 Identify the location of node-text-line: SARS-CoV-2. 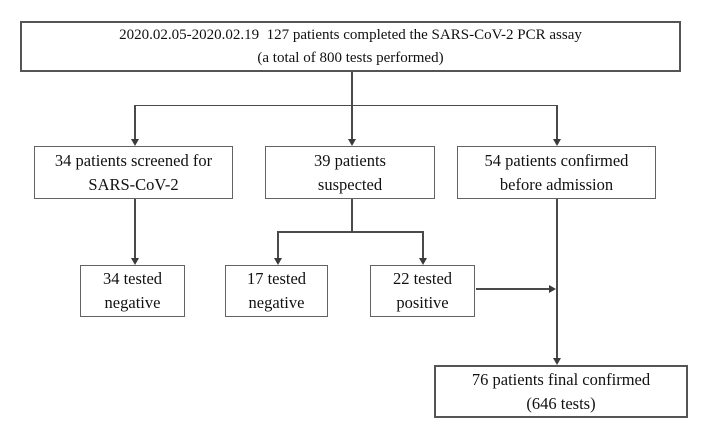
(133, 184).